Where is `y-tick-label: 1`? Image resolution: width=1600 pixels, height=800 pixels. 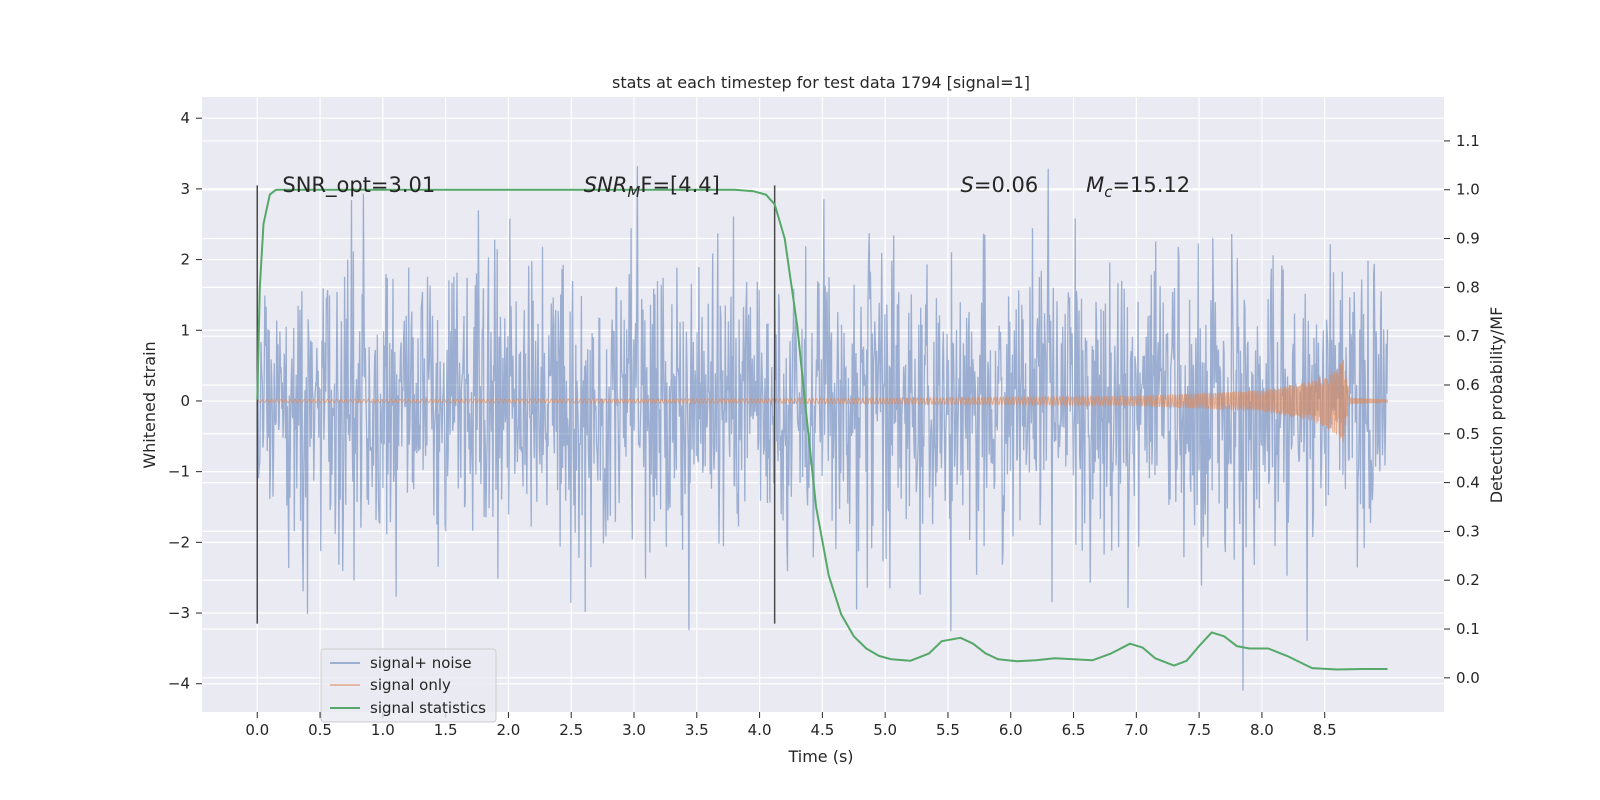 y-tick-label: 1 is located at coordinates (185, 330).